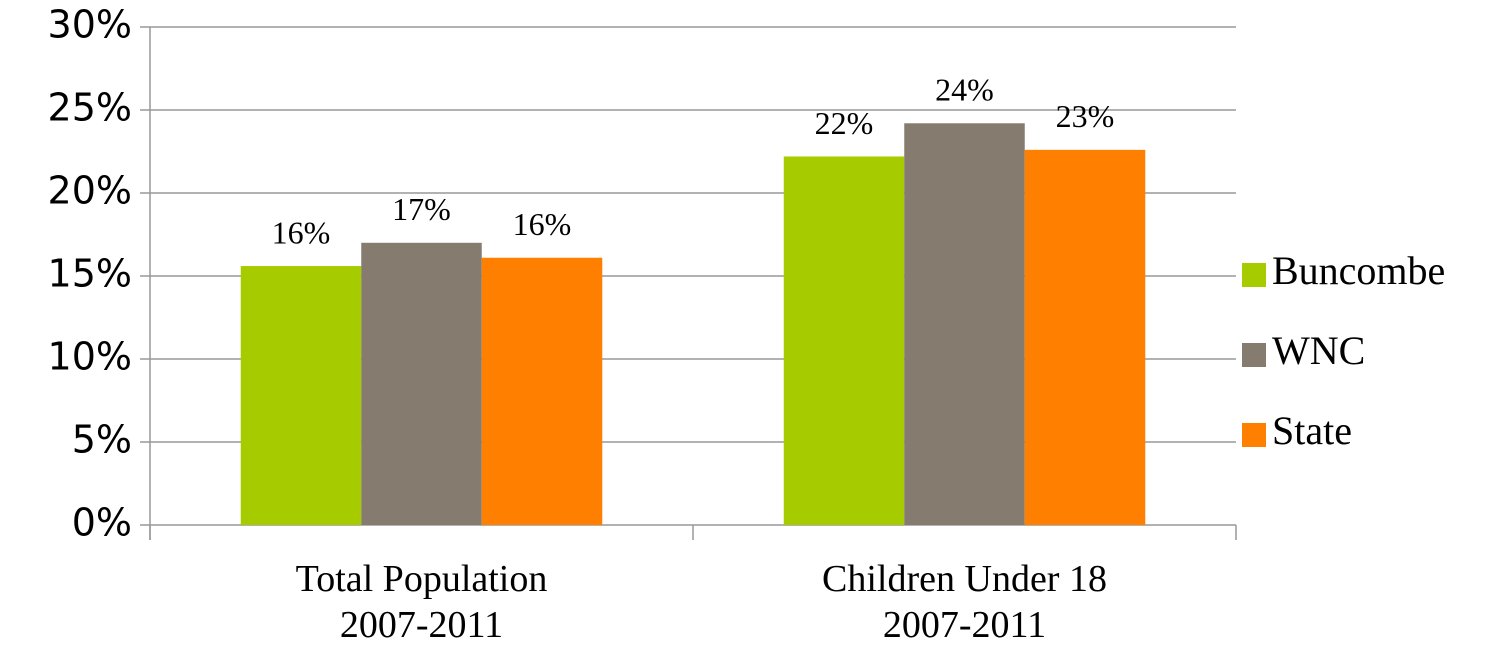 This screenshot has width=1503, height=650. What do you see at coordinates (844, 123) in the screenshot?
I see `data-label: 22%` at bounding box center [844, 123].